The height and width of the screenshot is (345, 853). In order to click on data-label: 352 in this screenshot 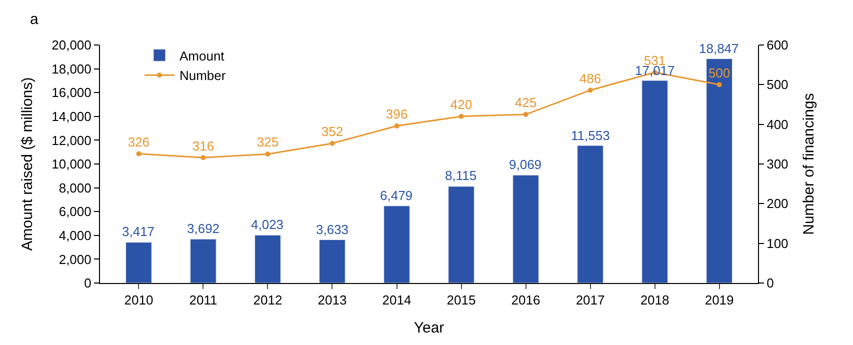, I will do `click(332, 131)`.